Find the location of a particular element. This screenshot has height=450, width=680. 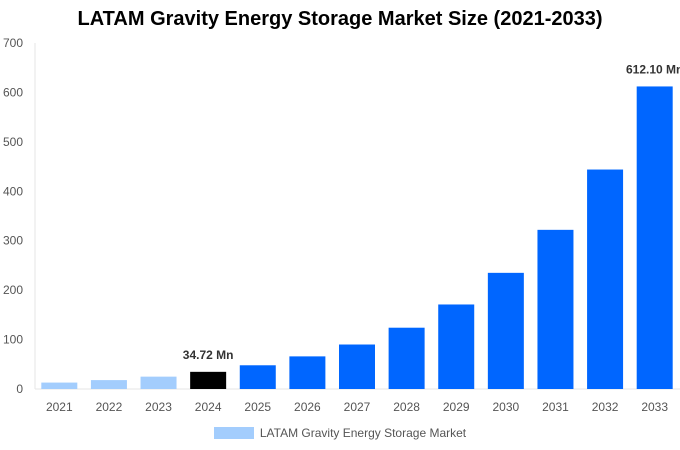

y-tick-label: 0 is located at coordinates (19, 389).